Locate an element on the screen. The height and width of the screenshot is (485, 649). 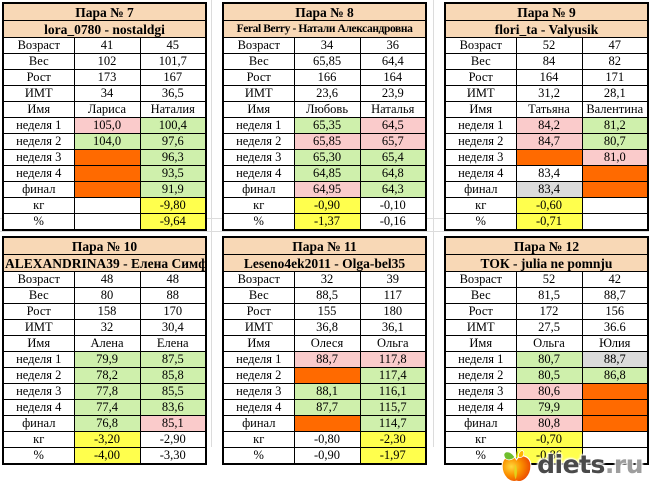
cell-person1: 88,7 is located at coordinates (327, 359).